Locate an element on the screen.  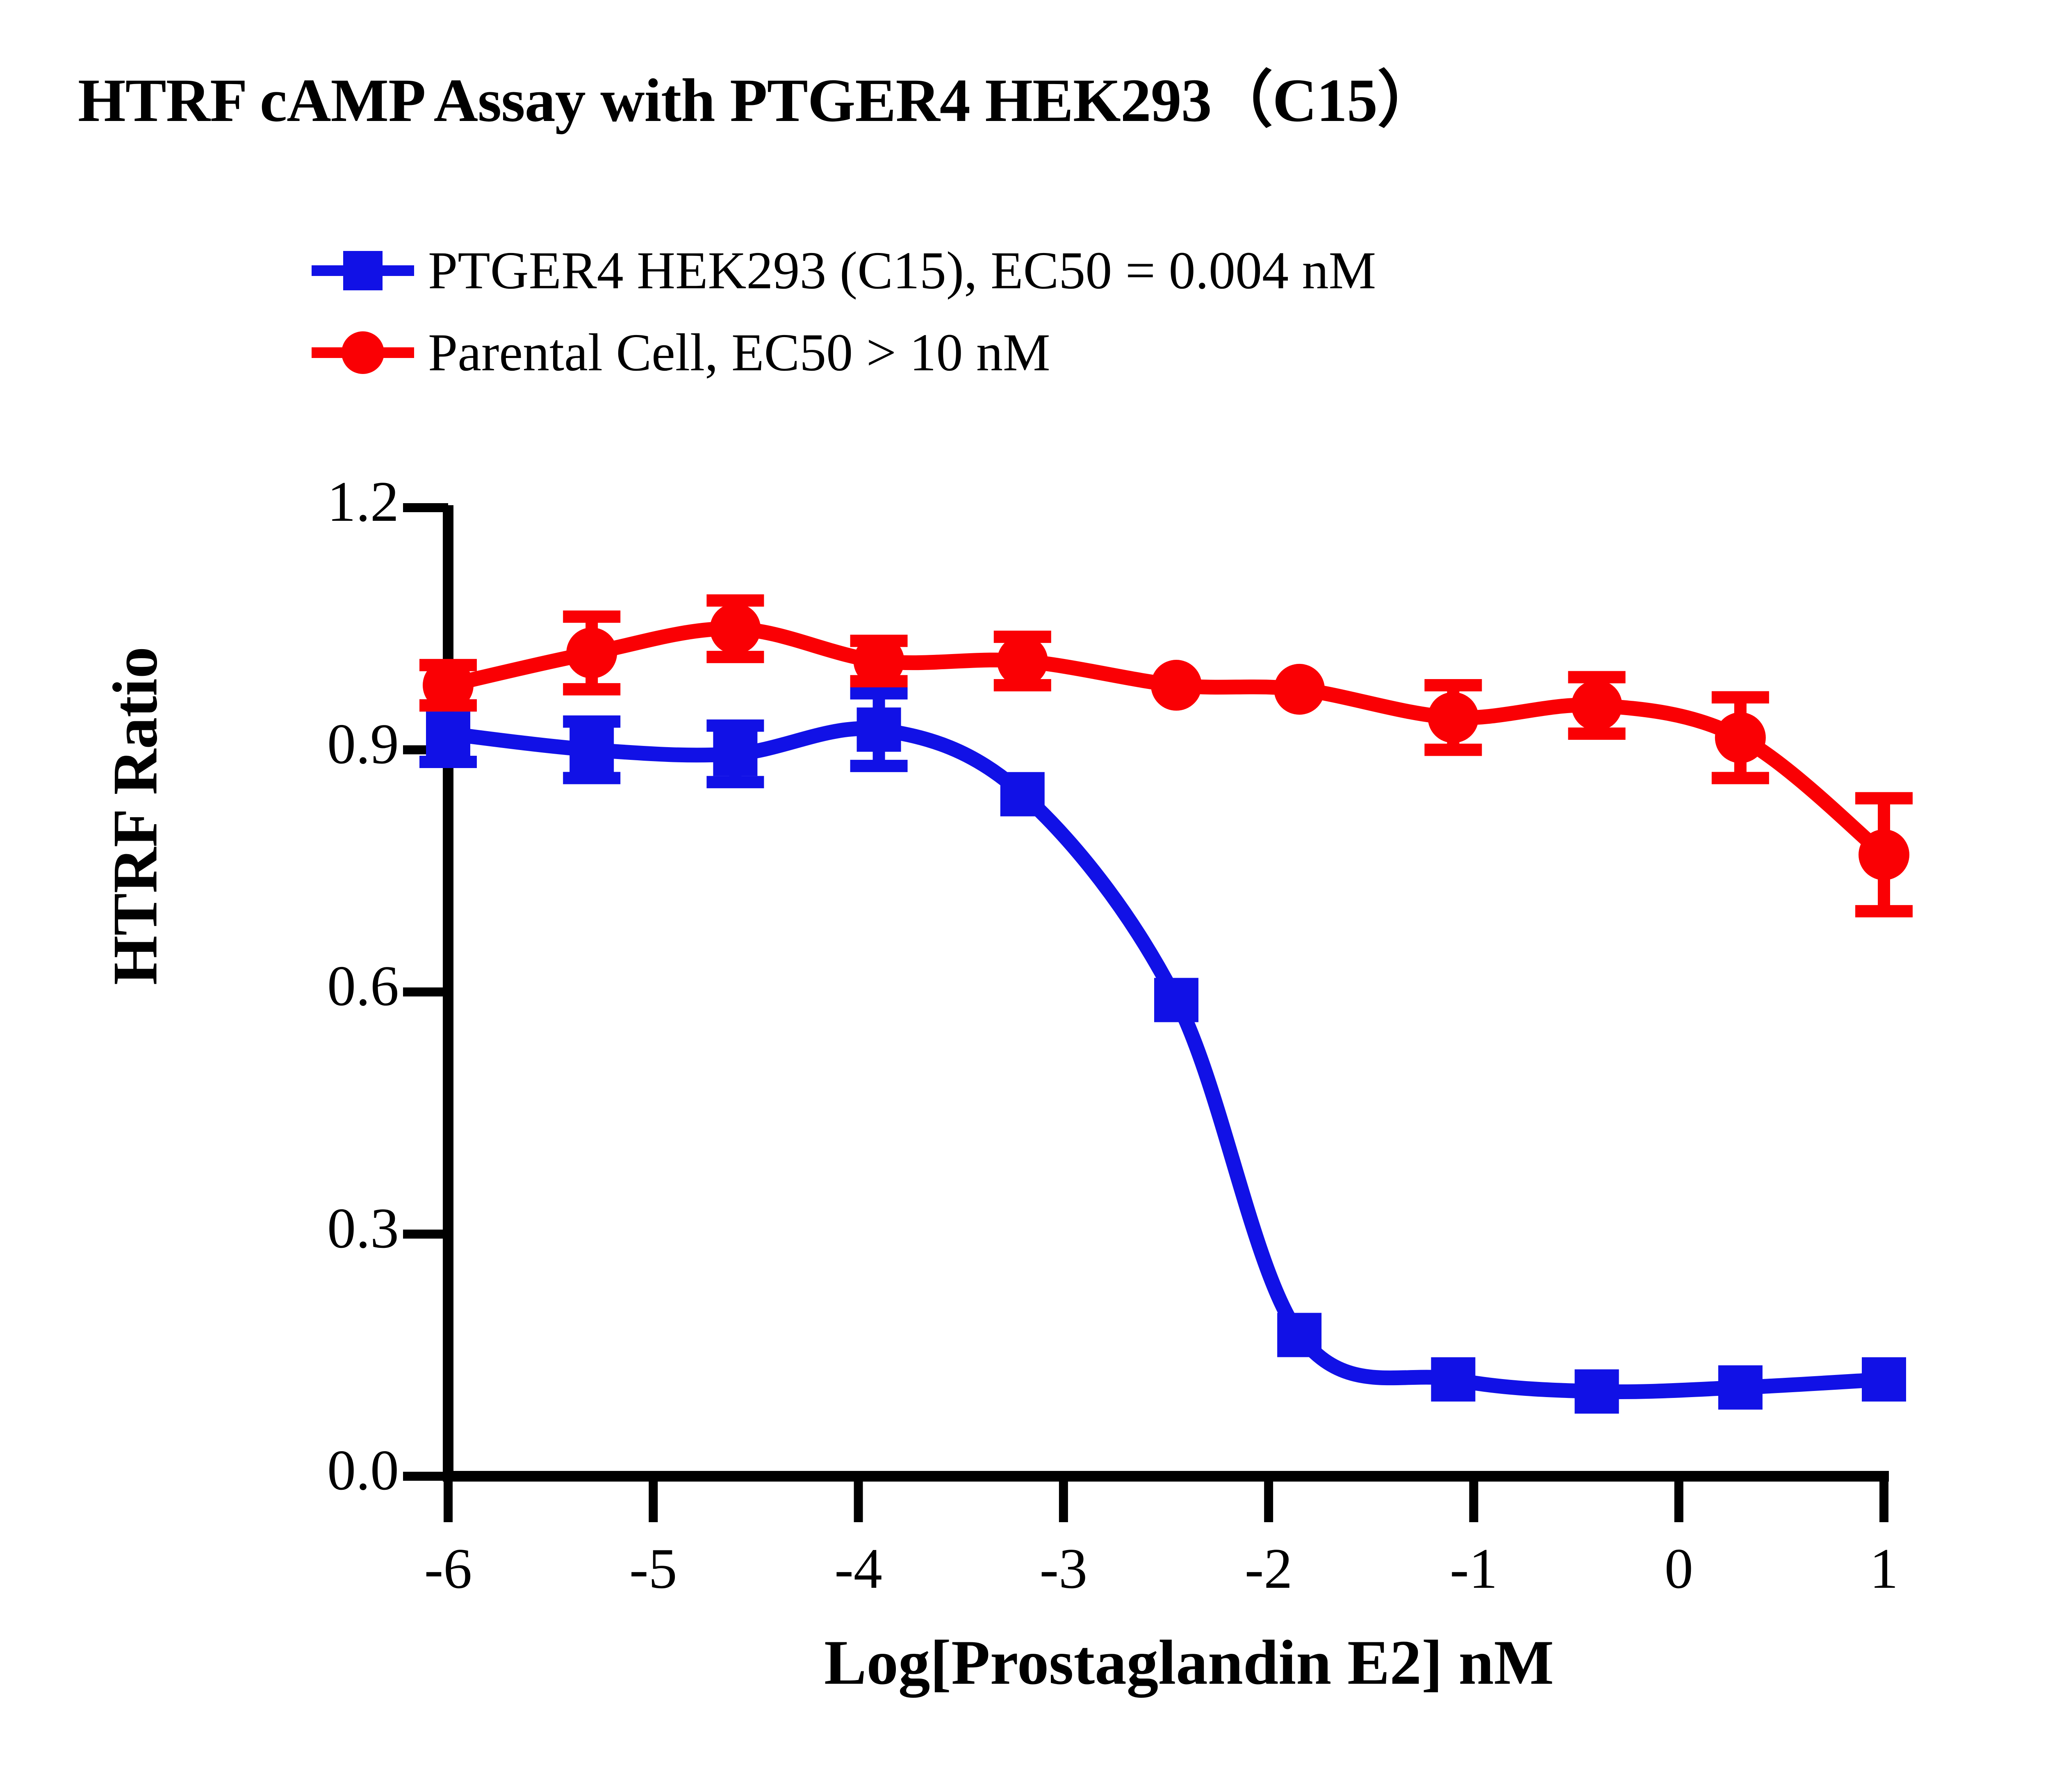
legend-entry-blue: PTGER4 HEK293 (C15), EC50 = 0.004 nM is located at coordinates (1181, 271).